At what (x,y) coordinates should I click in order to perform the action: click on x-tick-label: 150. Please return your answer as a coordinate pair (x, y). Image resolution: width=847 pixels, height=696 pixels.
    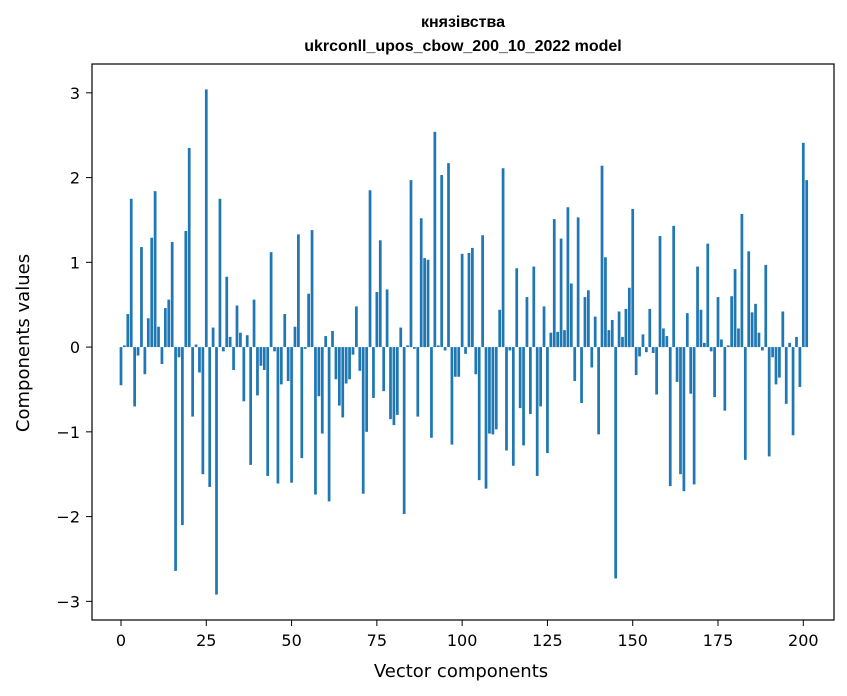
    Looking at the image, I should click on (632, 640).